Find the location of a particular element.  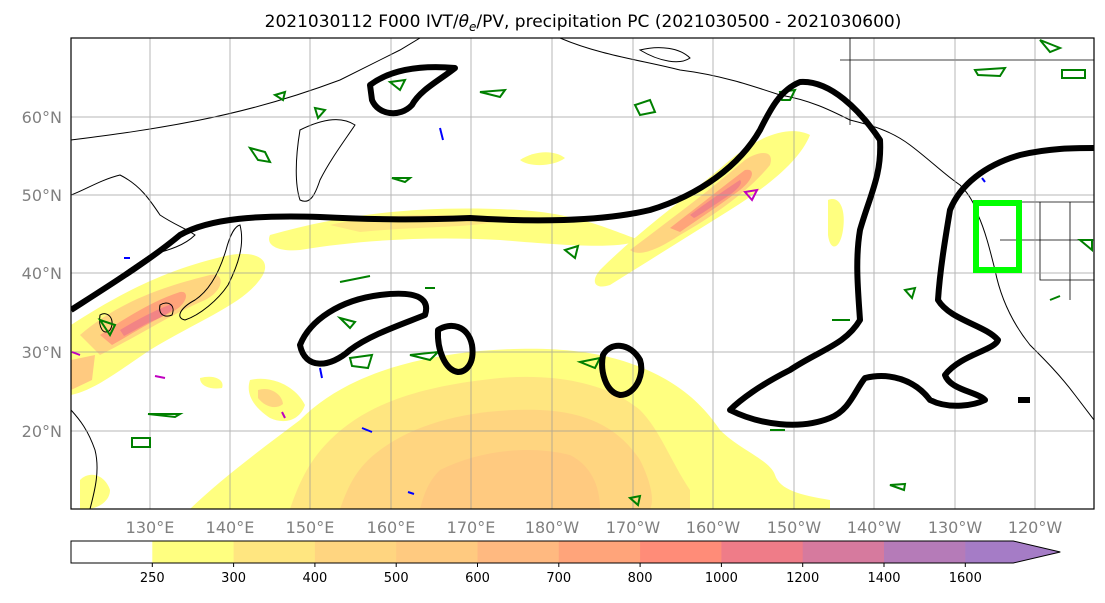

lon-label: 170°W is located at coordinates (633, 527).